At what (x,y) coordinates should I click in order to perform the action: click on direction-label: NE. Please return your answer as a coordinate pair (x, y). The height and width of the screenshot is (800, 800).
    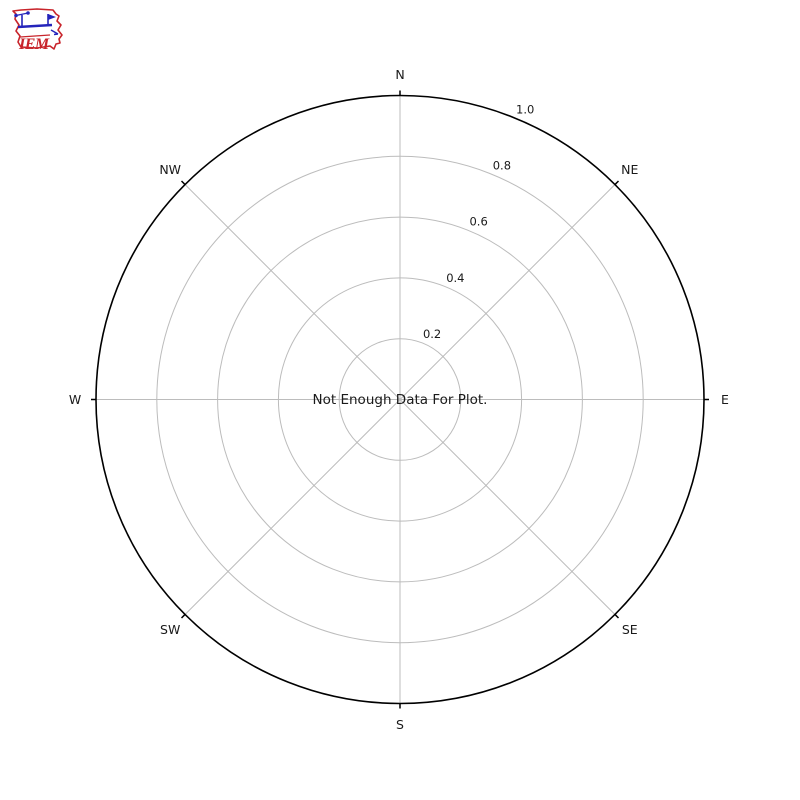
    Looking at the image, I should click on (629, 169).